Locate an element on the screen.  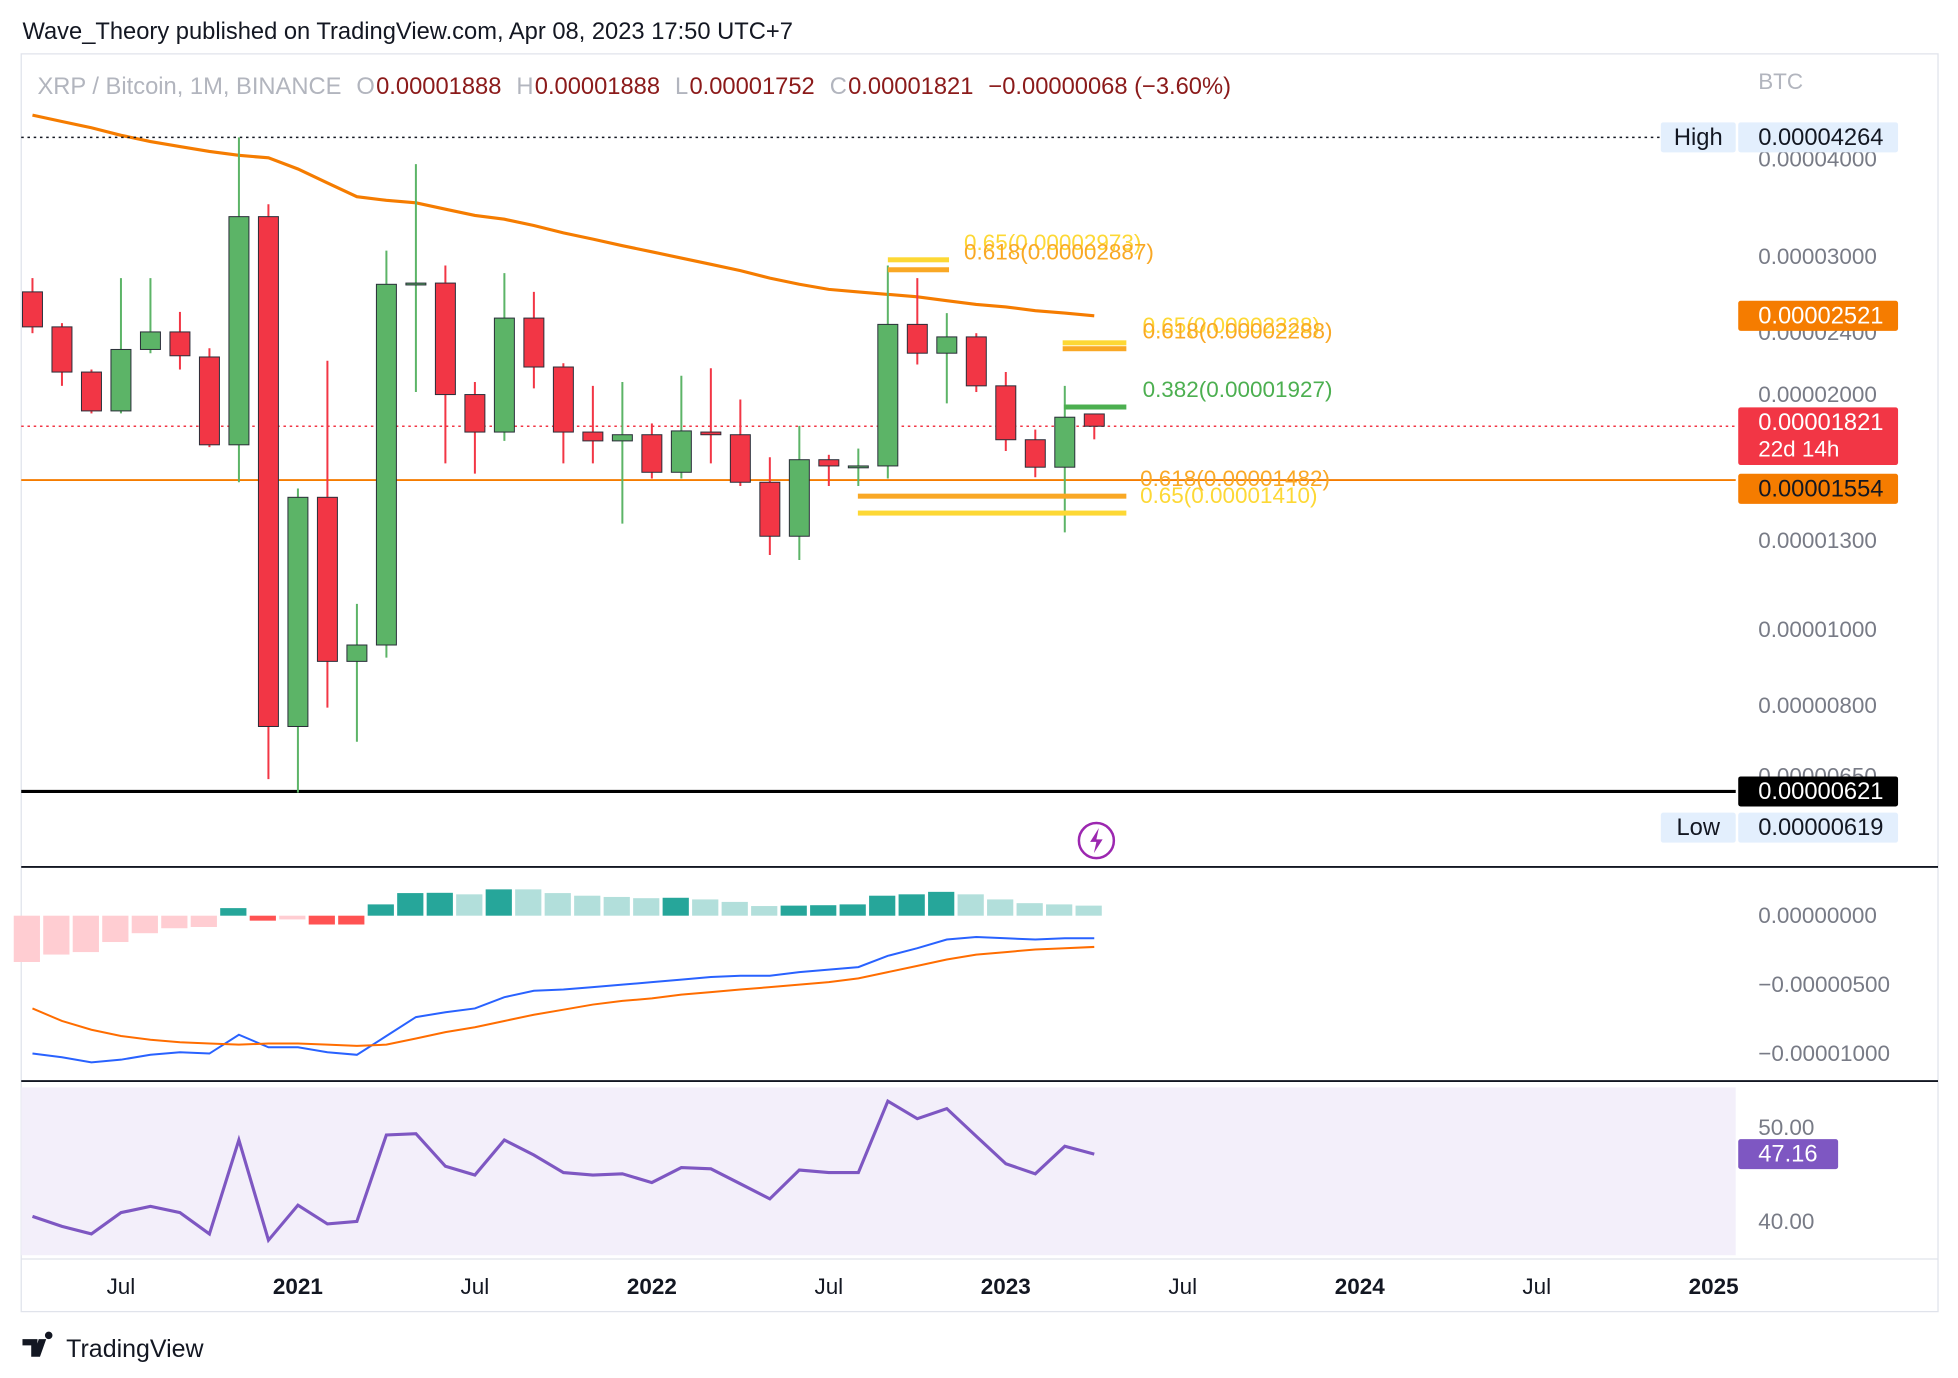
fib-level-label: 0.65(0.00002328) is located at coordinates (1231, 325).